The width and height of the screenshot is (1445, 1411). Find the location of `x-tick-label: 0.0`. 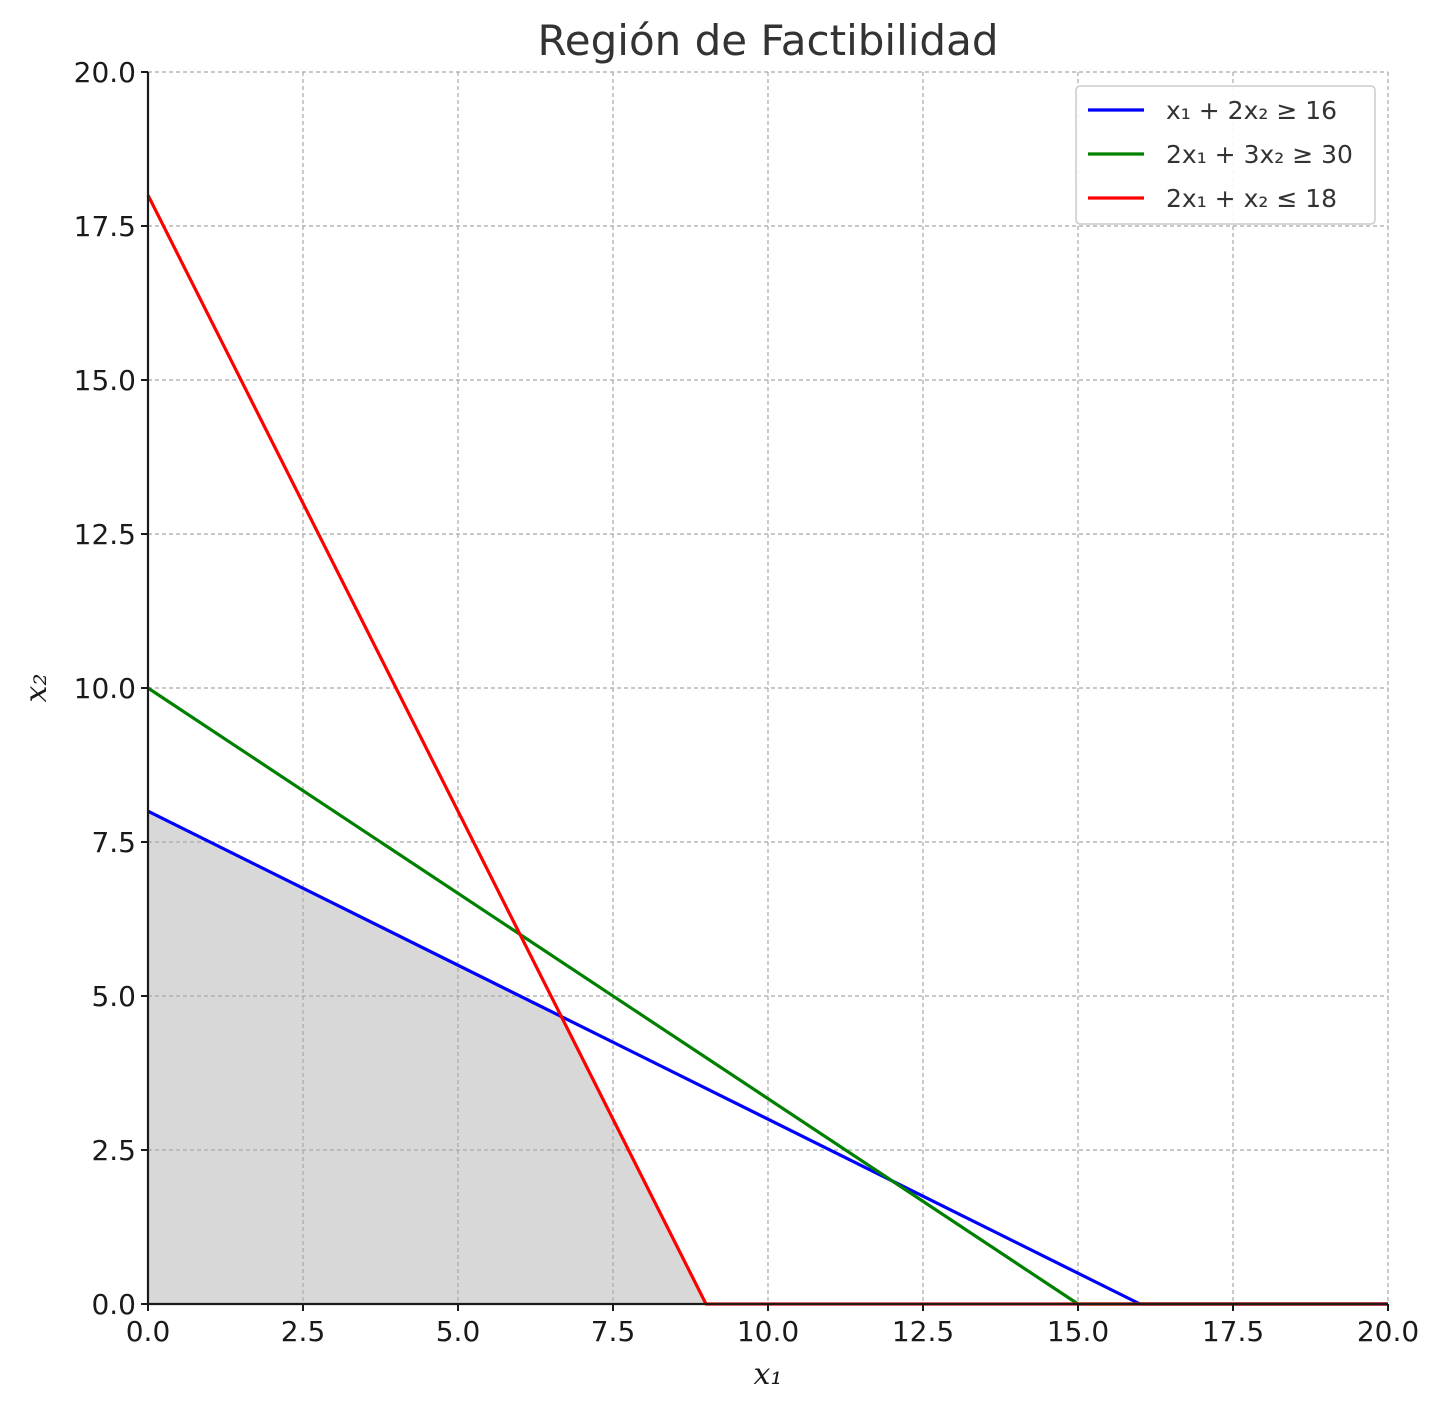

x-tick-label: 0.0 is located at coordinates (148, 1331).